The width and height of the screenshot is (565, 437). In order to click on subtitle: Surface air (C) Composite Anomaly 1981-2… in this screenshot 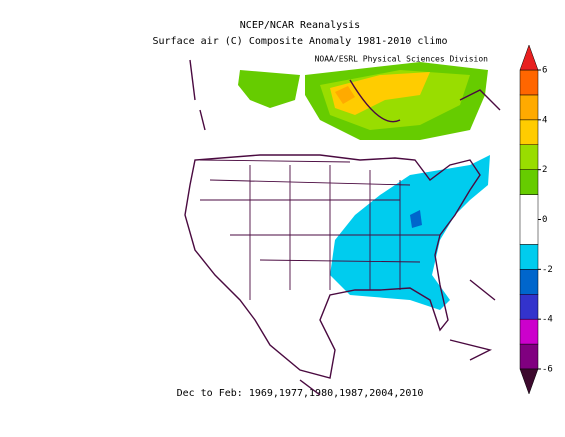, I will do `click(299, 41)`.